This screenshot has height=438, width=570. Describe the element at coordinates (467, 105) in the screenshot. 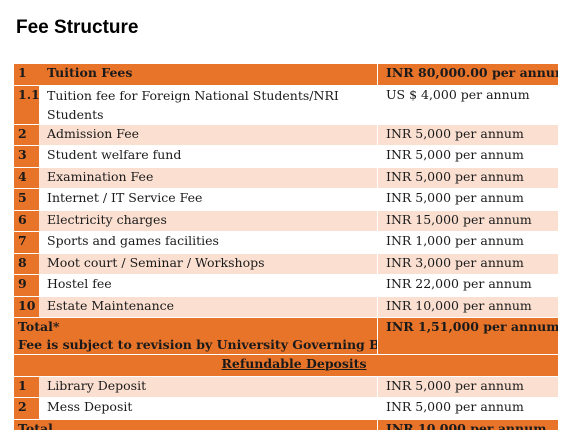

I see `fee-amount: US $ 4,000 per annum` at that location.